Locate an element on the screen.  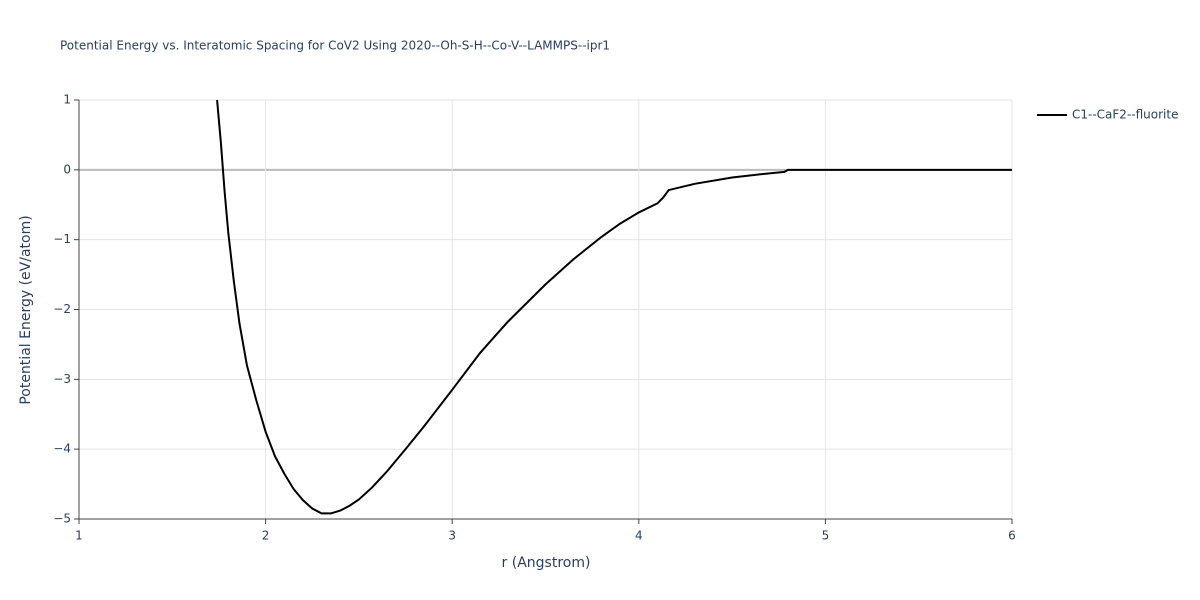
y-tick-label: −2 is located at coordinates (62, 309).